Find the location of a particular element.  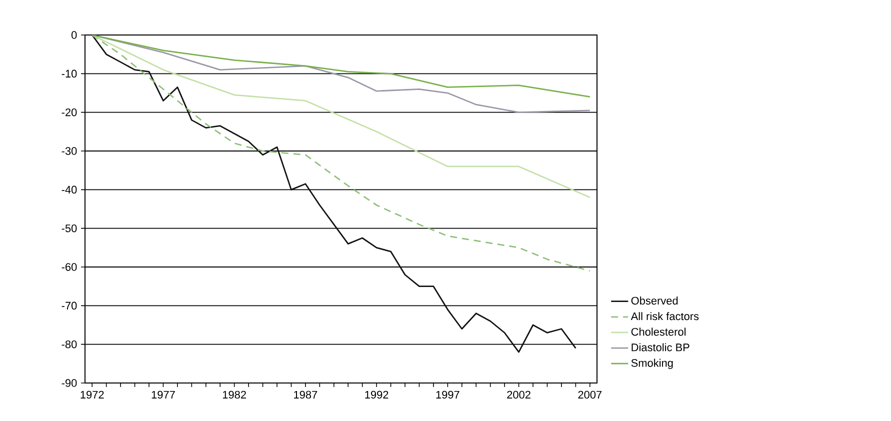

y-tick-label: -90 is located at coordinates (69, 383).